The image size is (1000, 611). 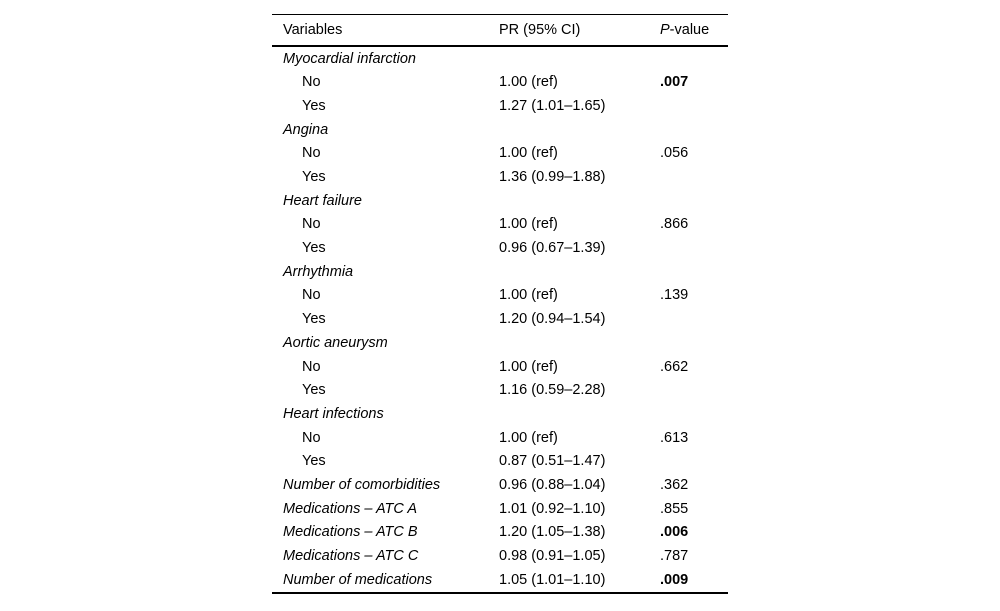 What do you see at coordinates (674, 82) in the screenshot?
I see `pvalue-cell: .007` at bounding box center [674, 82].